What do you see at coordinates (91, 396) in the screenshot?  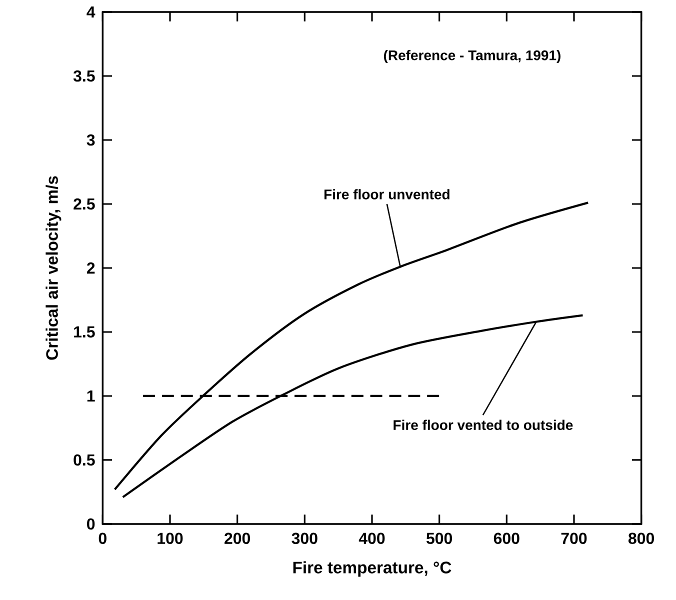 I see `y-tick-label: 1` at bounding box center [91, 396].